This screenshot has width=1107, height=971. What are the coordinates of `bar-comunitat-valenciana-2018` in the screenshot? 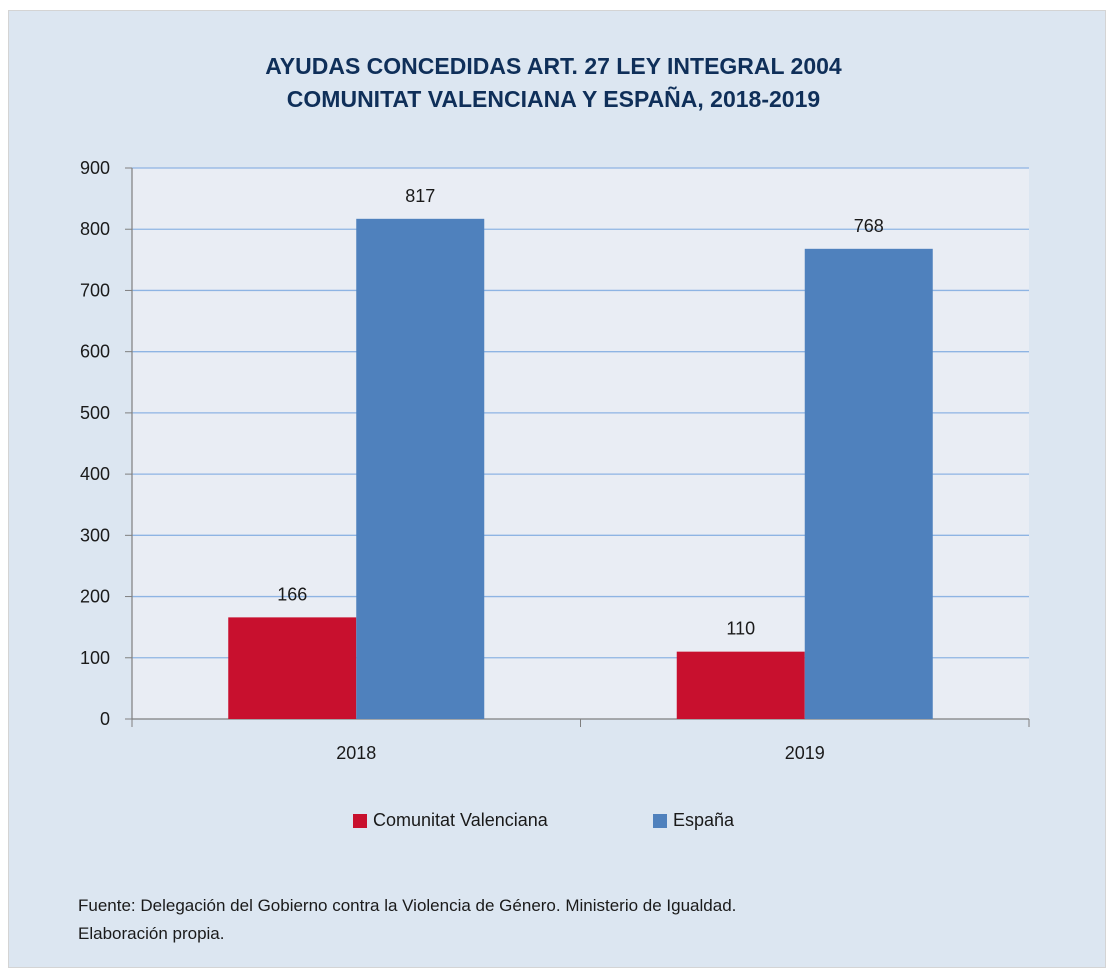 It's located at (292, 668).